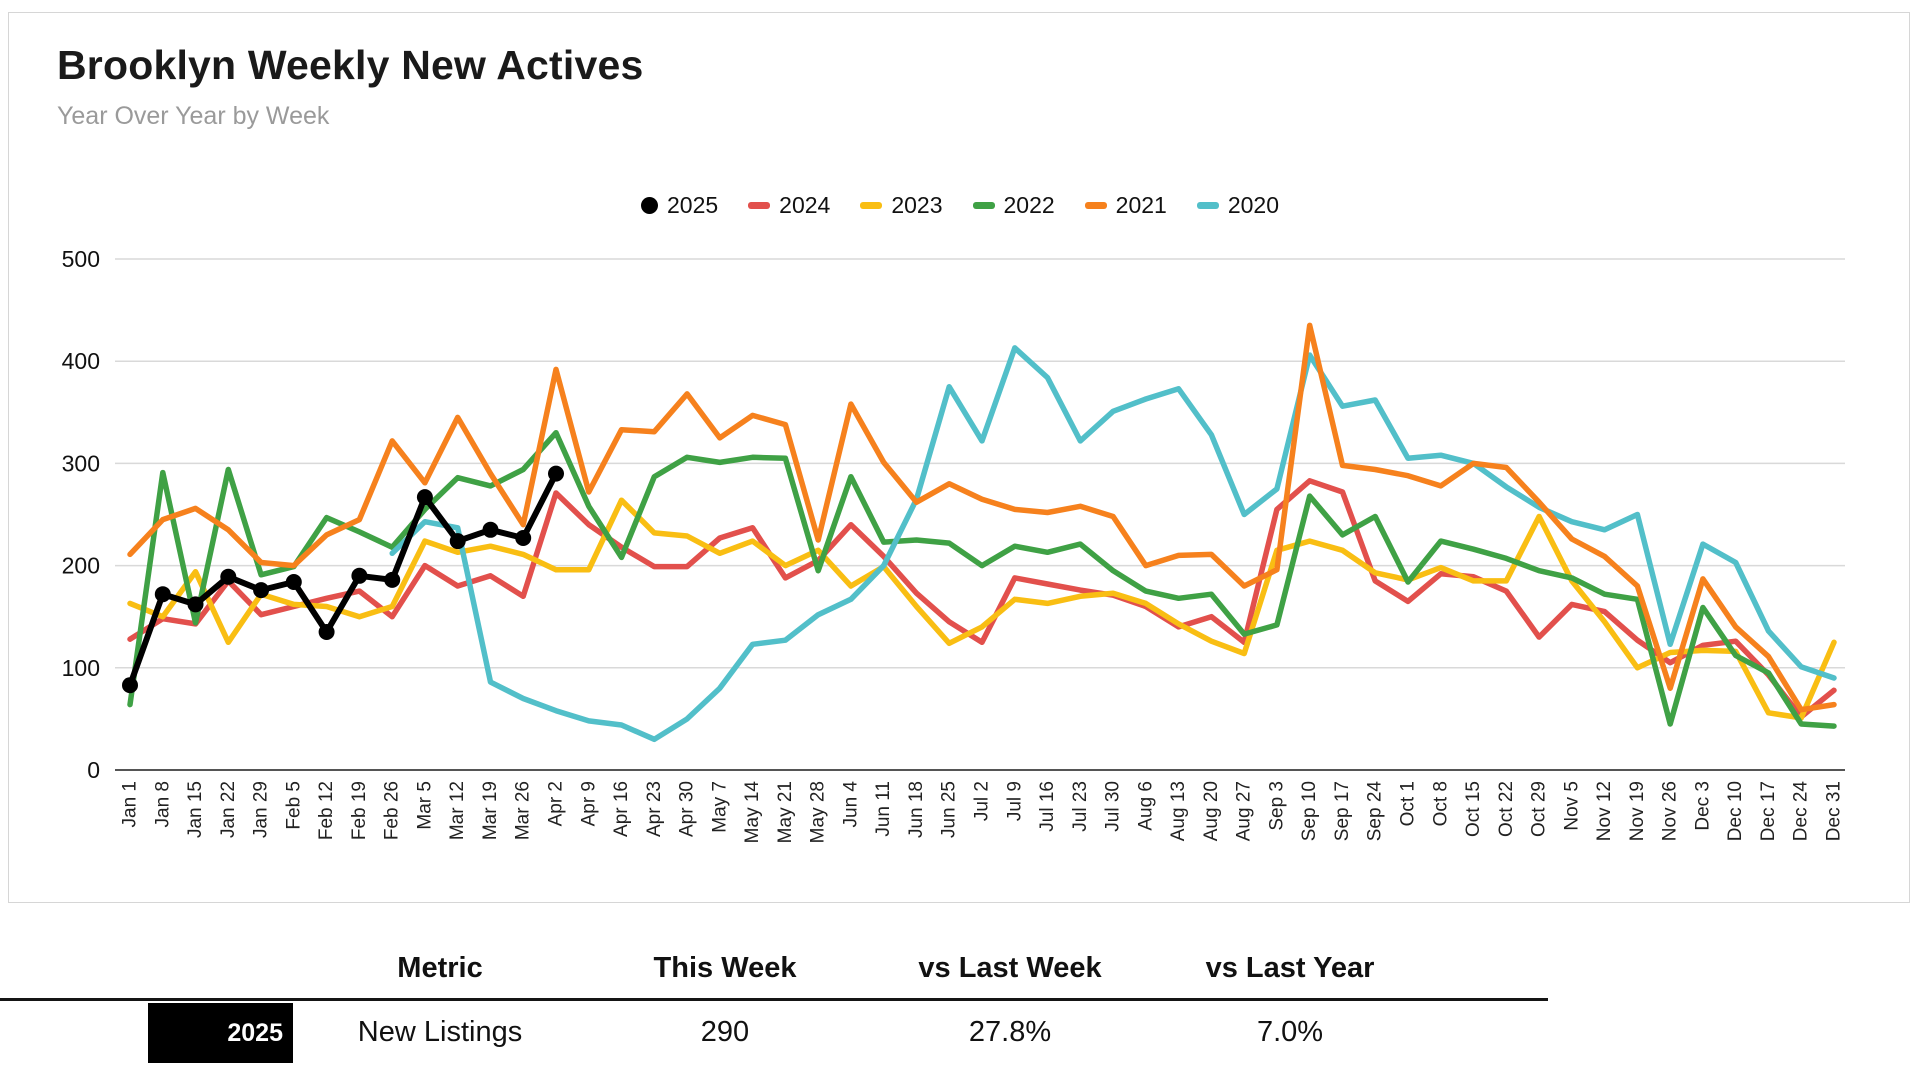 The width and height of the screenshot is (1920, 1075). I want to click on legend-swatch-2020, so click(1207, 205).